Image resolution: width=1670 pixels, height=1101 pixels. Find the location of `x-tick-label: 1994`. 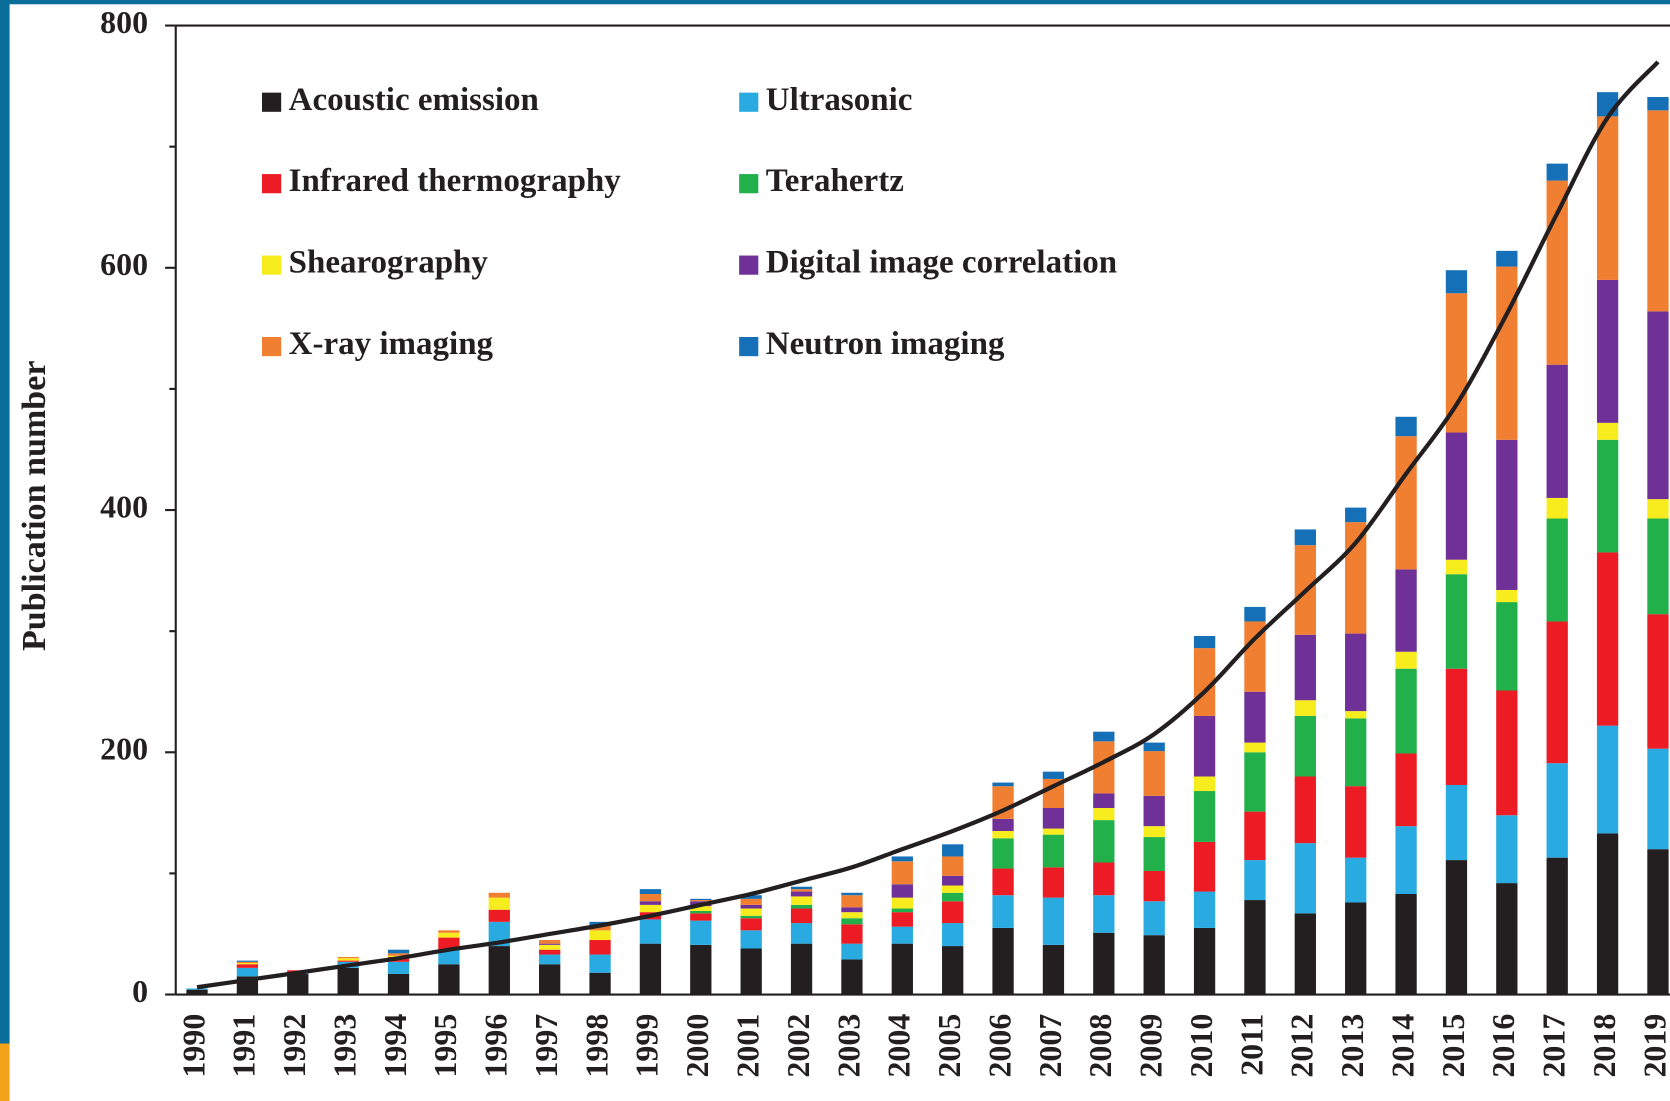

x-tick-label: 1994 is located at coordinates (395, 1046).